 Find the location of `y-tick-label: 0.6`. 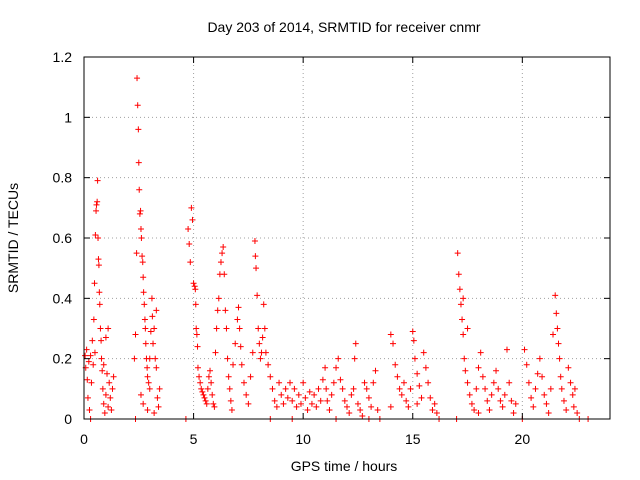

y-tick-label: 0.6 is located at coordinates (63, 238).